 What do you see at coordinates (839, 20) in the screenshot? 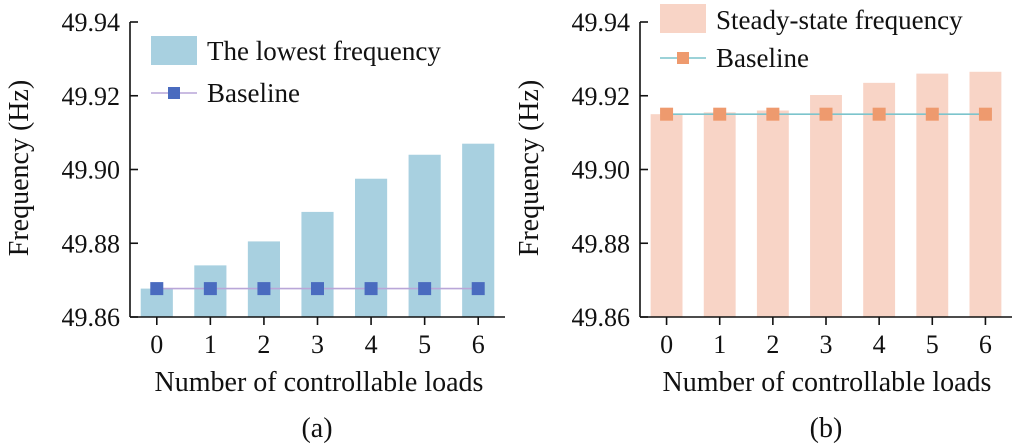
I see `legend-label-bar: Steady-state frequency` at bounding box center [839, 20].